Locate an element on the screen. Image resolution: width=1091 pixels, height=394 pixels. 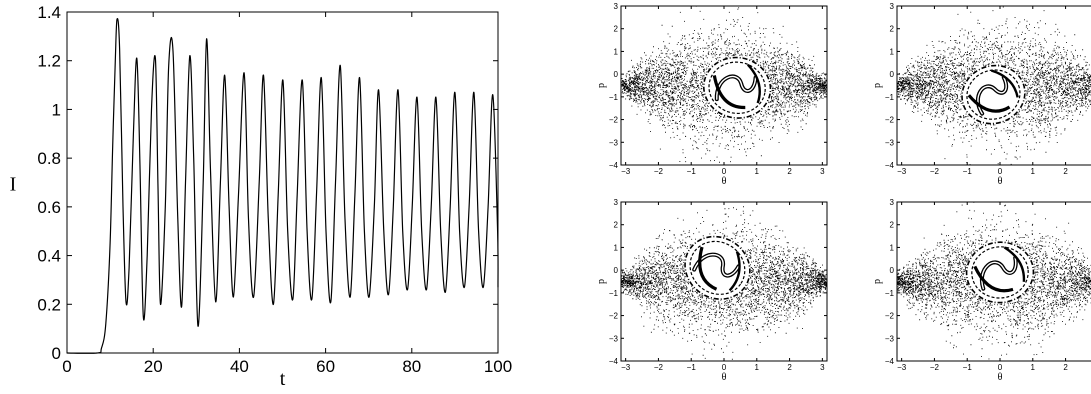
x-tick-label: 60 is located at coordinates (325, 366).